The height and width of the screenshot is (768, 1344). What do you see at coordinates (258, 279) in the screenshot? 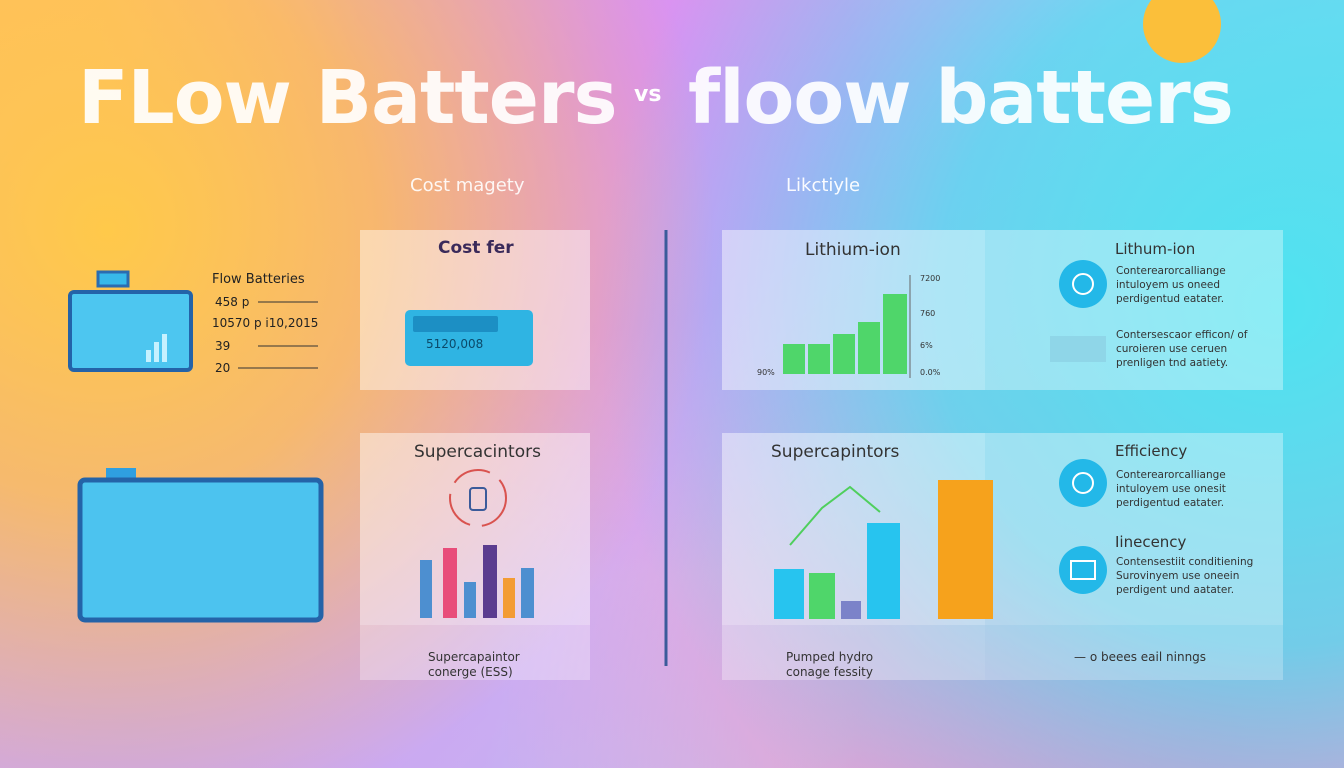
I see `legend-title: Flow Batteries` at bounding box center [258, 279].